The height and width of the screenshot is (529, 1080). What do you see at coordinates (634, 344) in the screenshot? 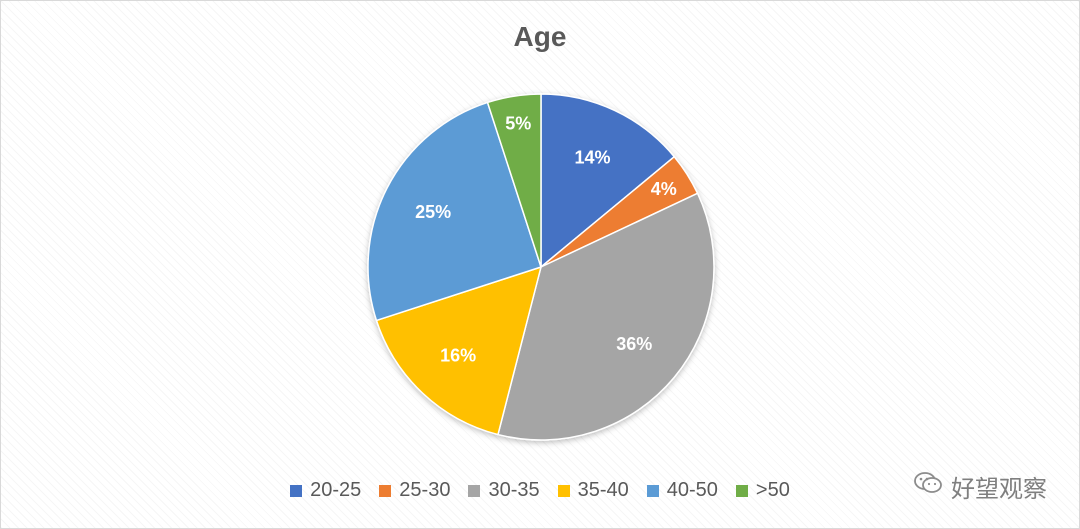
I see `slice-label-30-35: 36%` at bounding box center [634, 344].